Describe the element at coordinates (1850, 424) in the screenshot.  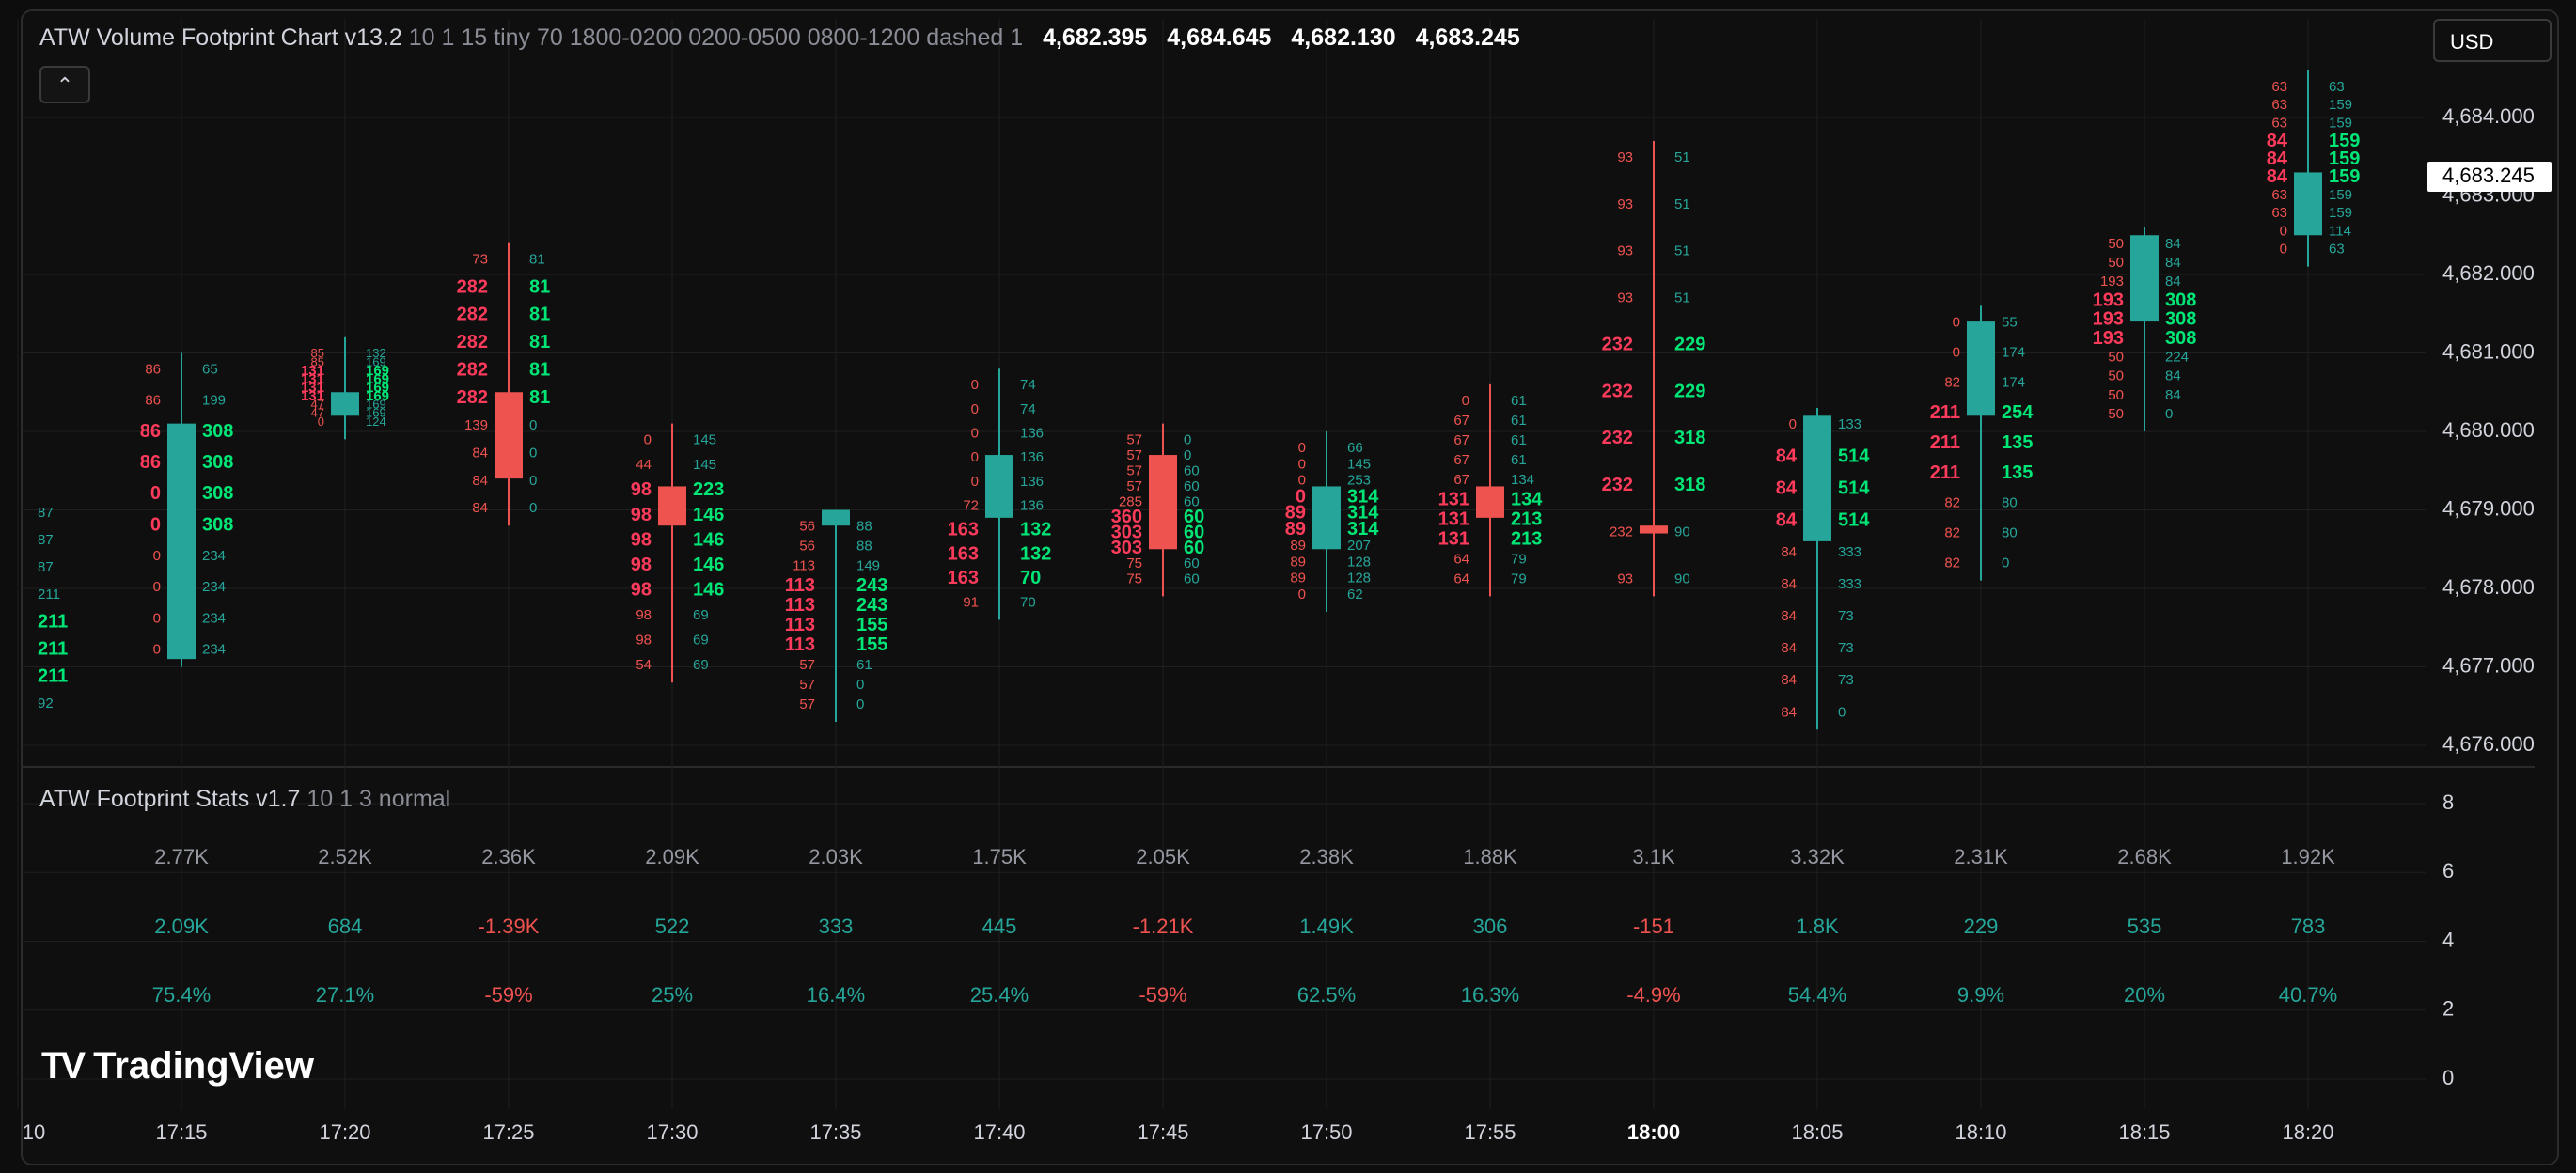
I see `footprint-ask-cell: 133` at that location.